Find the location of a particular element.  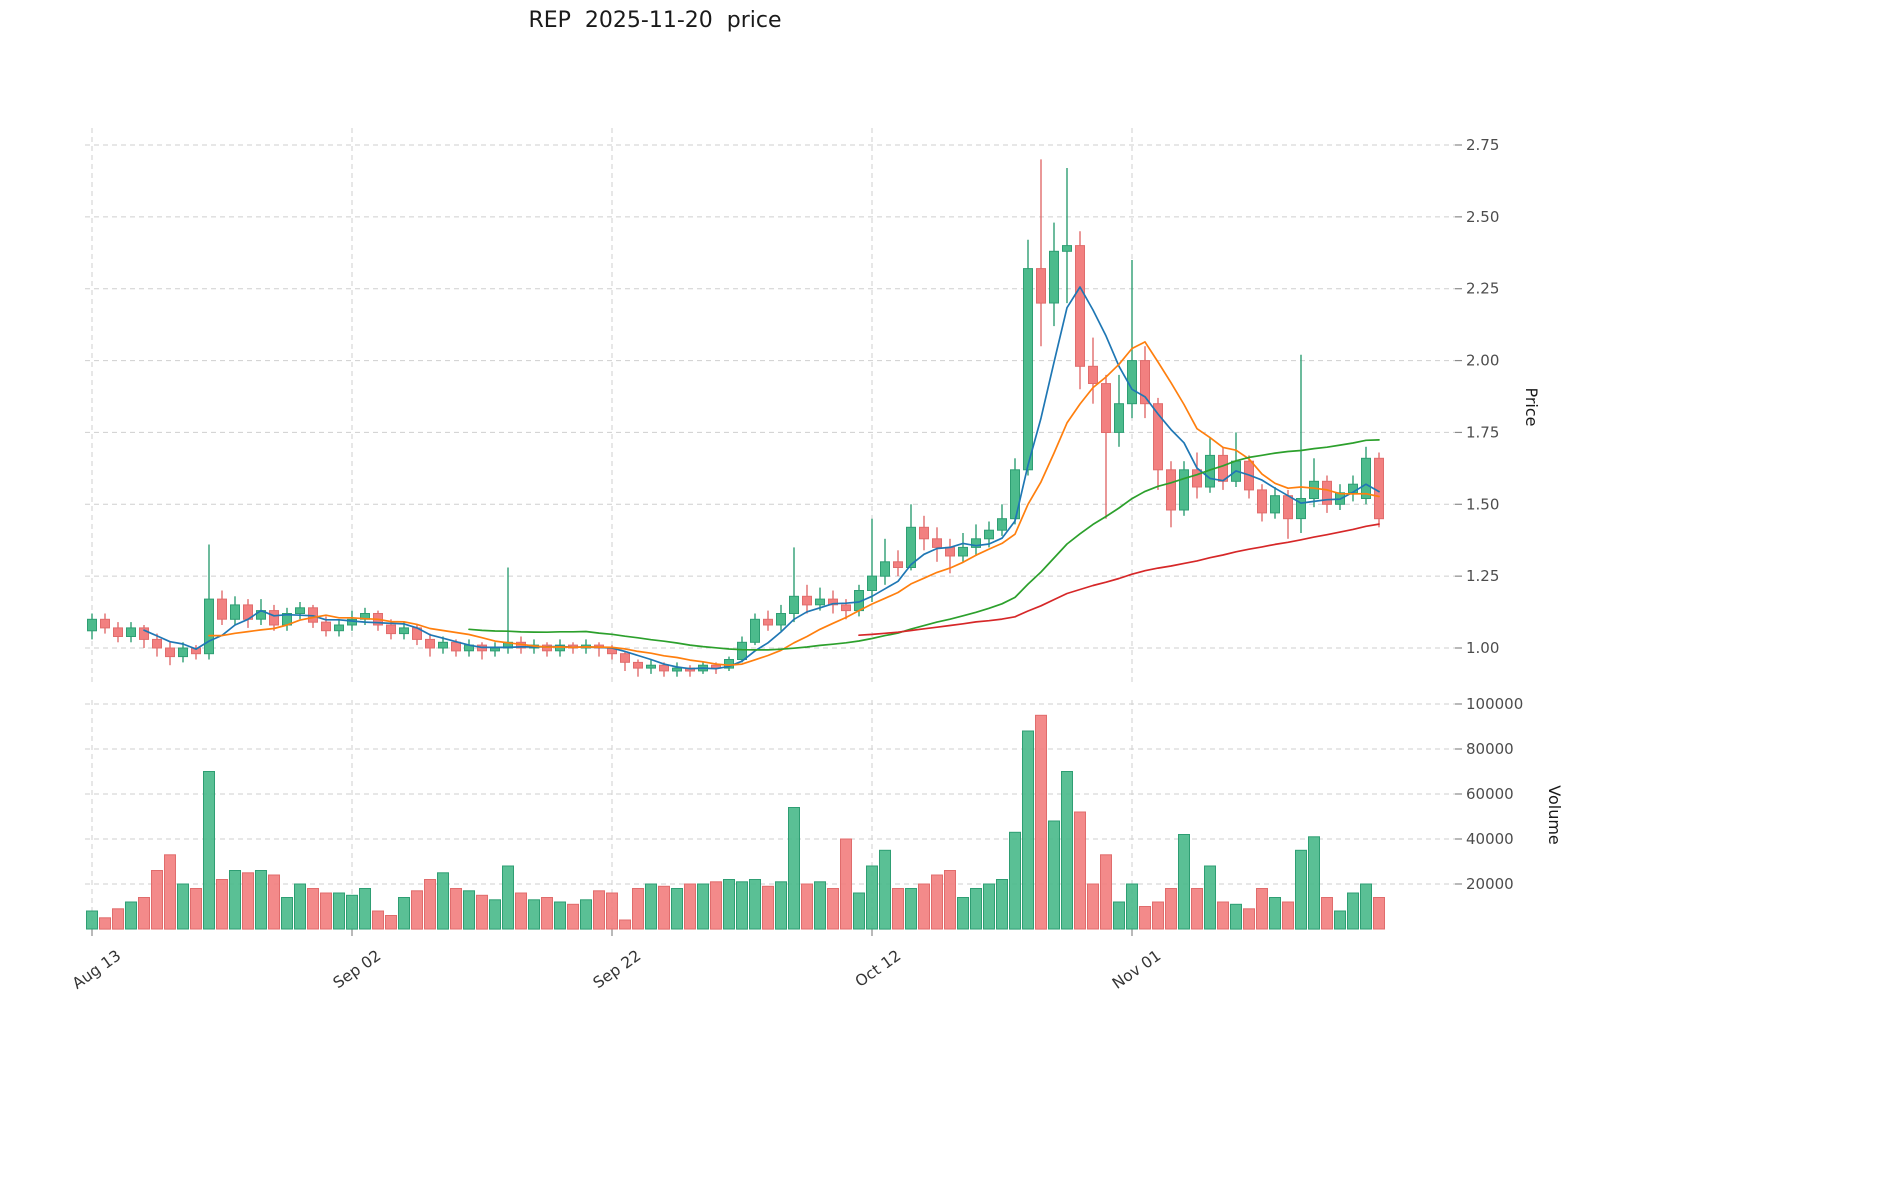

ma-60-line is located at coordinates (1119, 580).